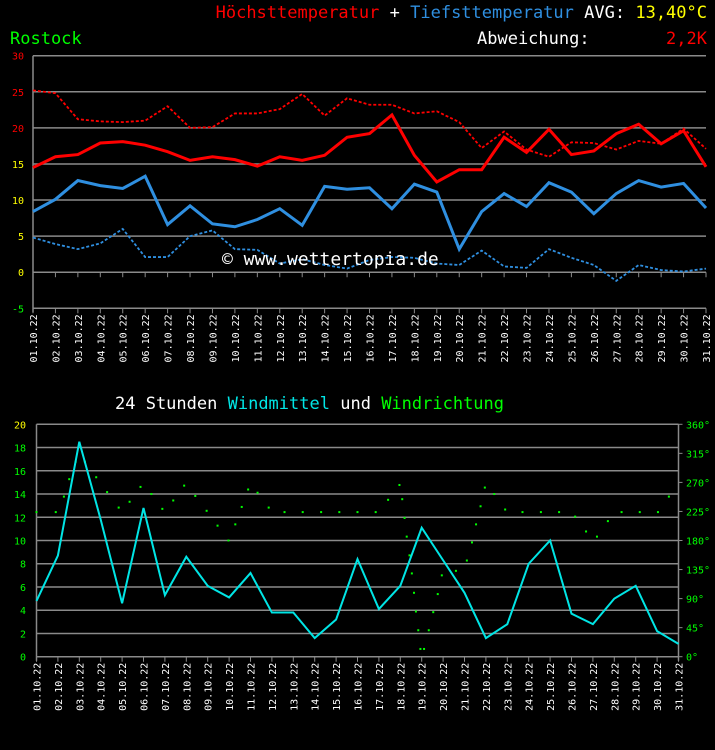 This screenshot has width=715, height=750. I want to click on x-tick-label: 19.10.22, so click(423, 687).